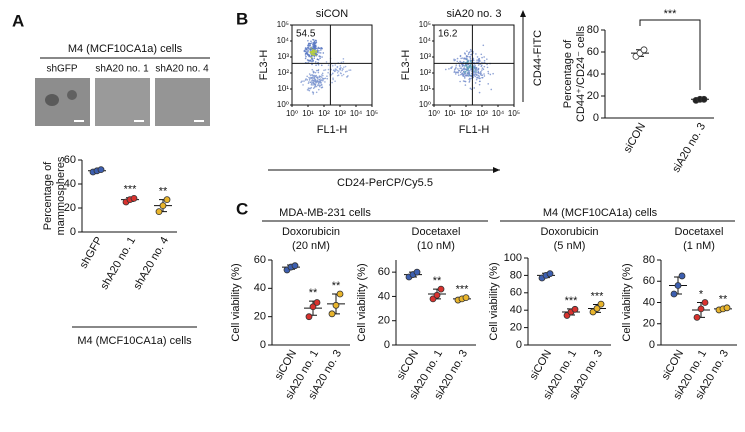 This screenshot has width=745, height=432. Describe the element at coordinates (436, 246) in the screenshot. I see `subtitle: (10 nM)` at that location.